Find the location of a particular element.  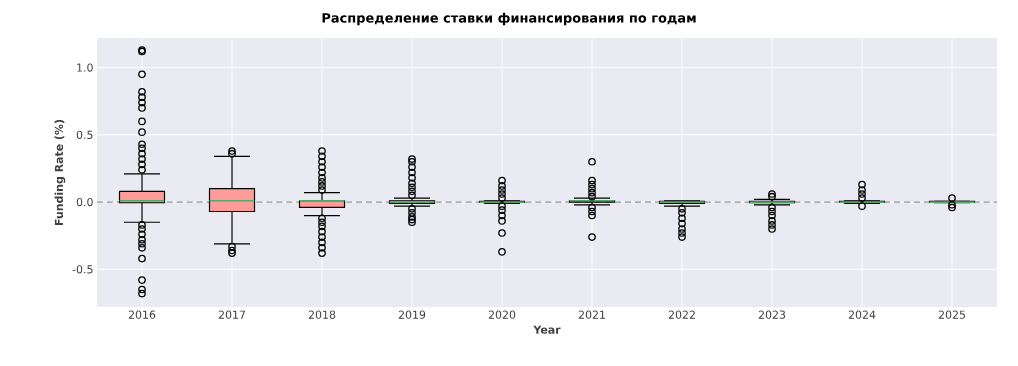

x-tick-label: 2021 is located at coordinates (591, 314).